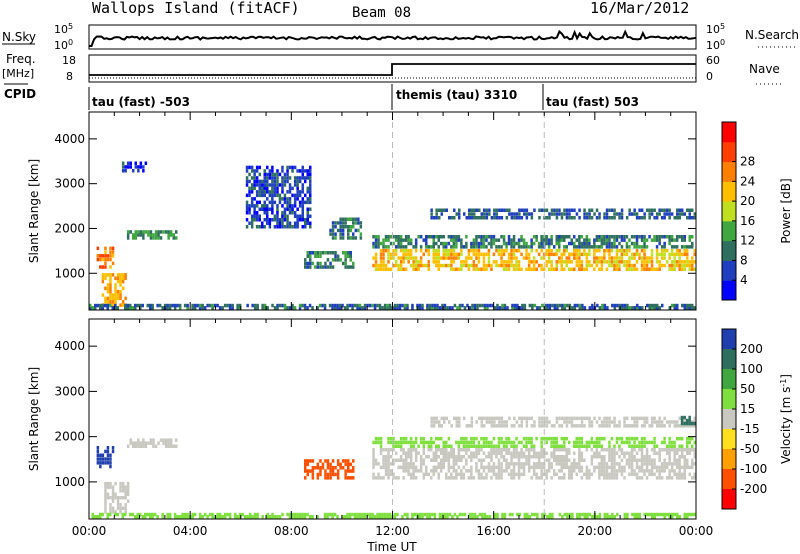 The height and width of the screenshot is (554, 800). I want to click on freq-unit: [MHz], so click(18, 73).